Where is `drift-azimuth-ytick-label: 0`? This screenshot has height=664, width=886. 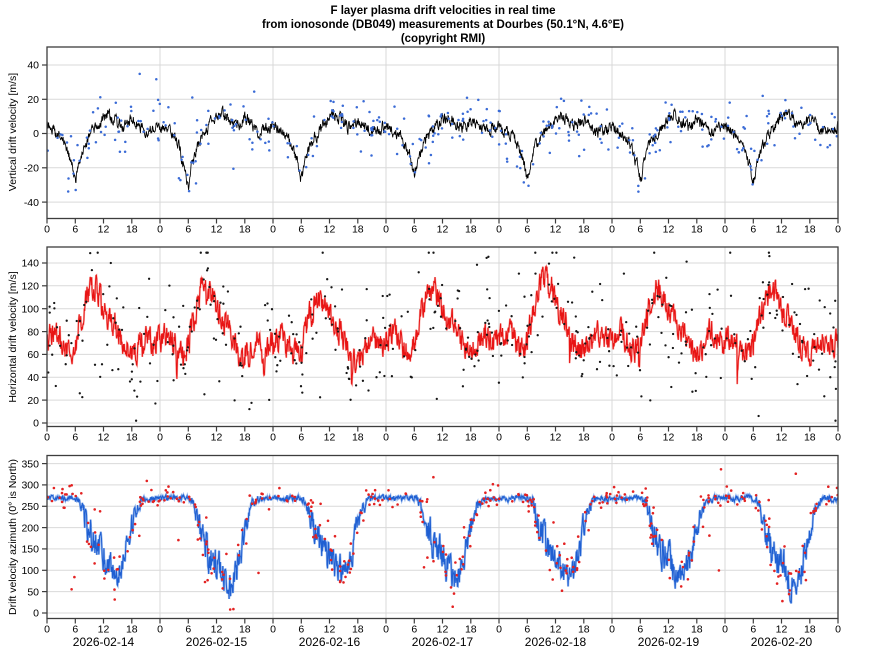
drift-azimuth-ytick-label: 0 is located at coordinates (36, 614).